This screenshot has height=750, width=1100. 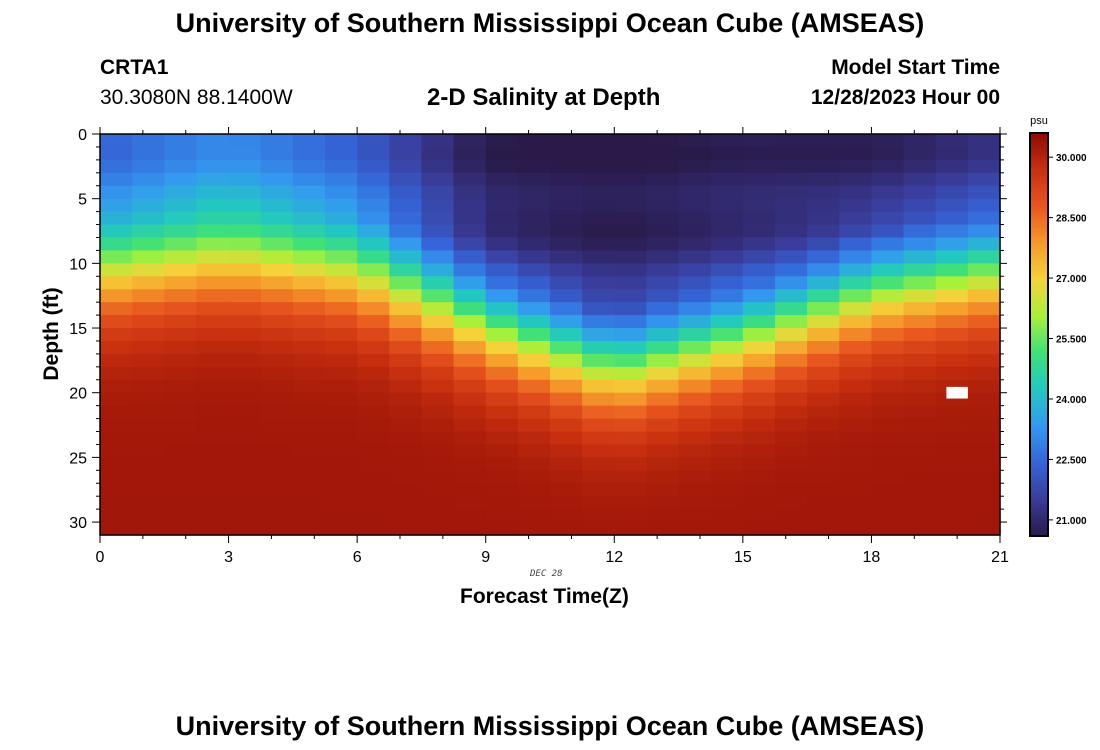 I want to click on date-note: DEC 28, so click(x=546, y=574).